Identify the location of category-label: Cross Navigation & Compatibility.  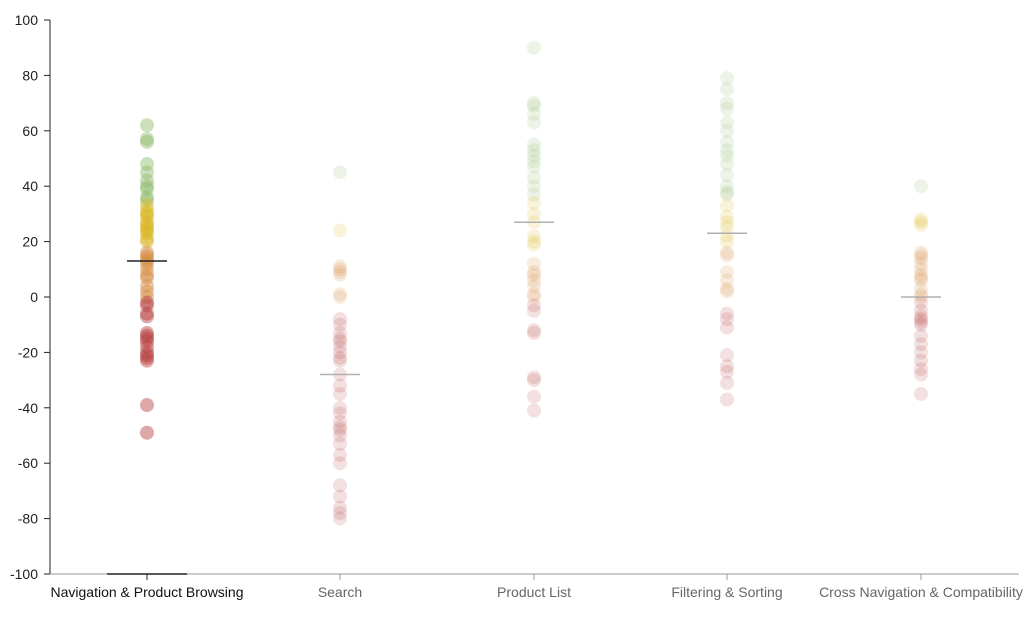
(921, 592).